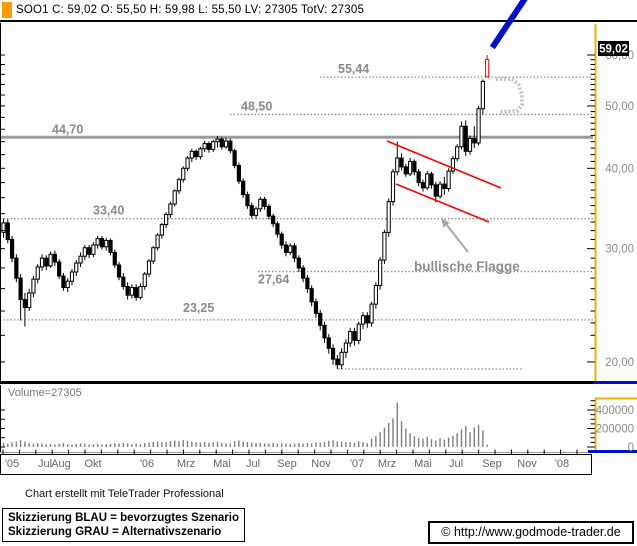  I want to click on volume-axis-label: 400000, so click(615, 411).